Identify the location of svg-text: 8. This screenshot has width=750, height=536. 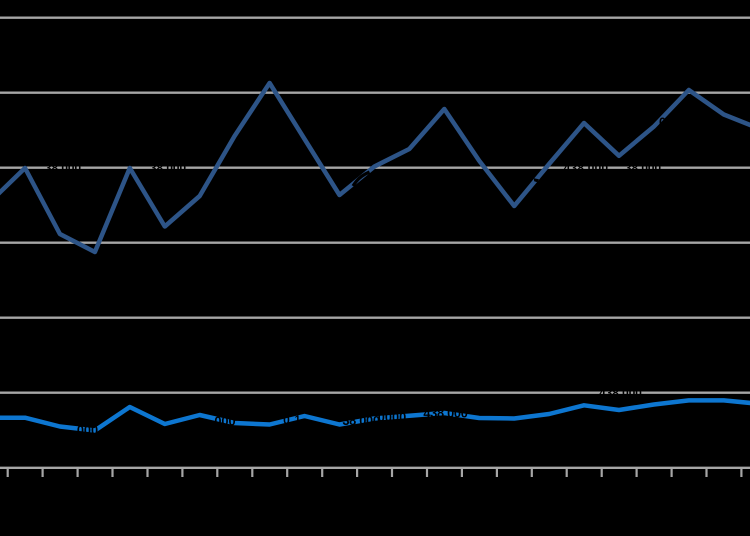
(464, 151).